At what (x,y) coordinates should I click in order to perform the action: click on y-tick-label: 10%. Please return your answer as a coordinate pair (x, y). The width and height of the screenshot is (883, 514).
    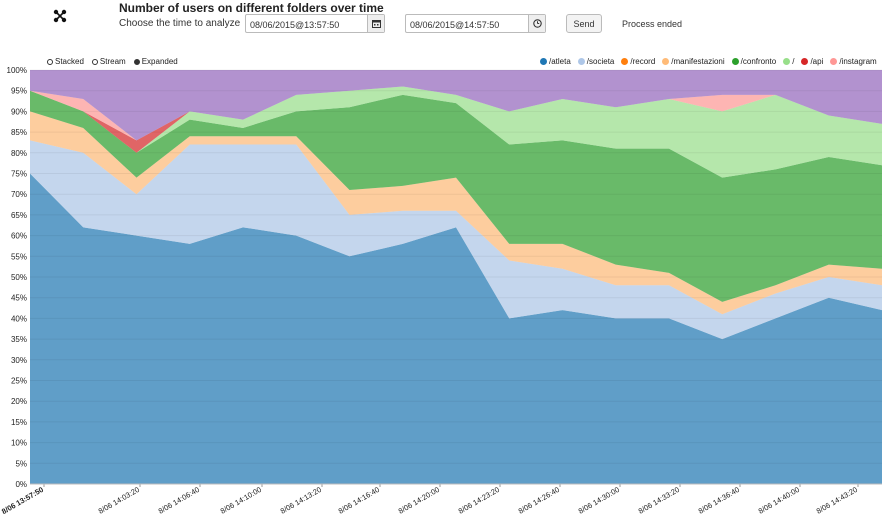
    Looking at the image, I should click on (19, 443).